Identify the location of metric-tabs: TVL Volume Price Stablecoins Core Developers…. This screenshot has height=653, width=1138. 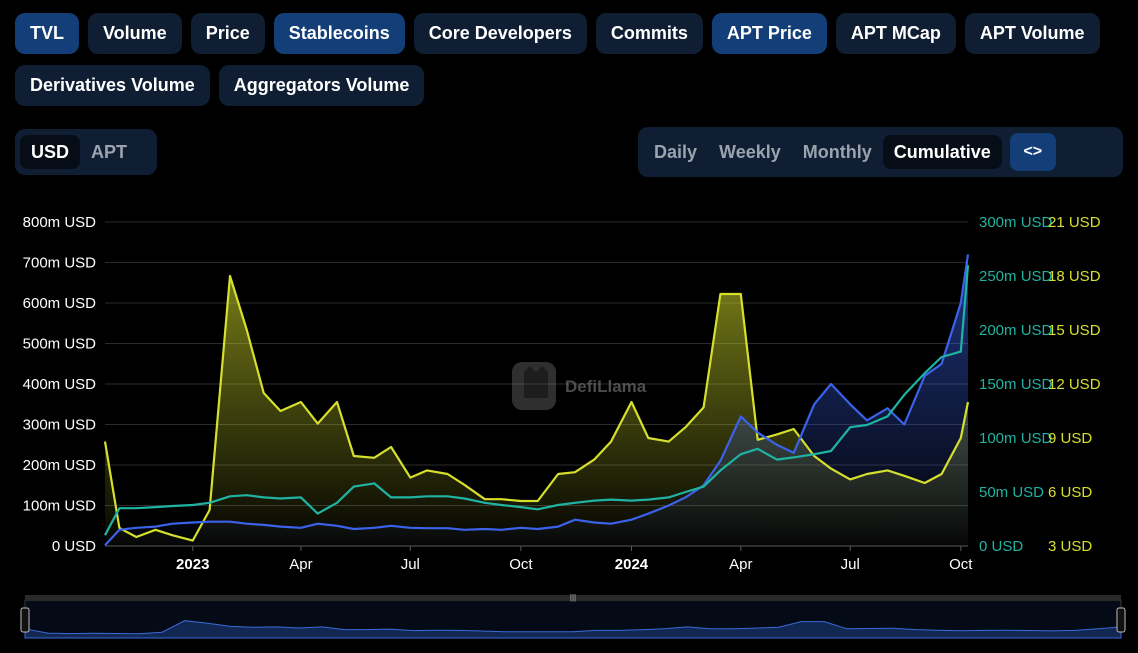
(570, 59).